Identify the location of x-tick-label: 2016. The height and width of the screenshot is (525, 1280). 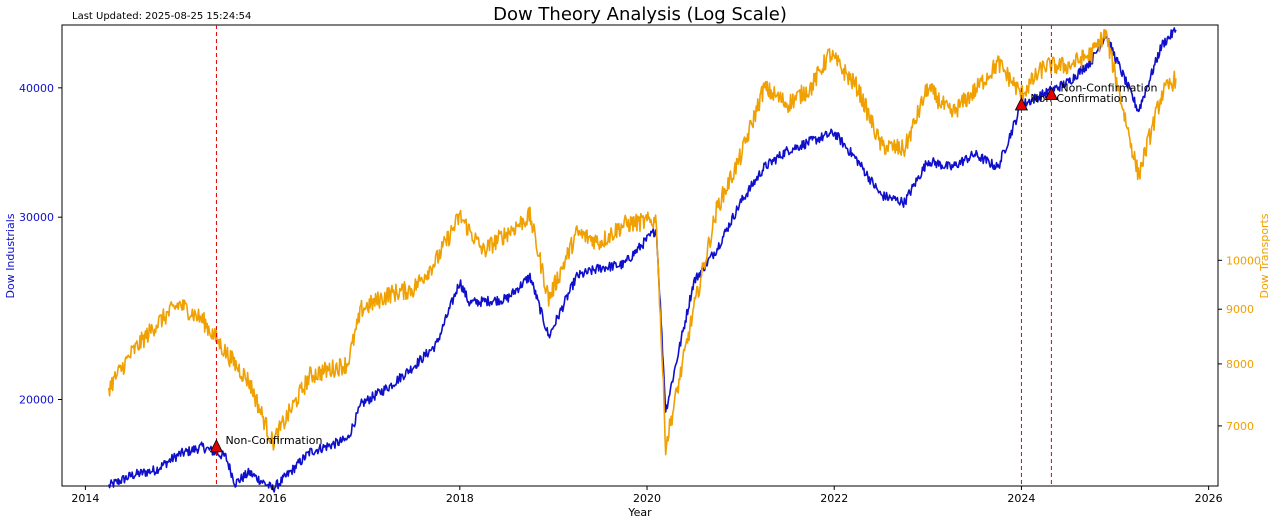
(273, 498).